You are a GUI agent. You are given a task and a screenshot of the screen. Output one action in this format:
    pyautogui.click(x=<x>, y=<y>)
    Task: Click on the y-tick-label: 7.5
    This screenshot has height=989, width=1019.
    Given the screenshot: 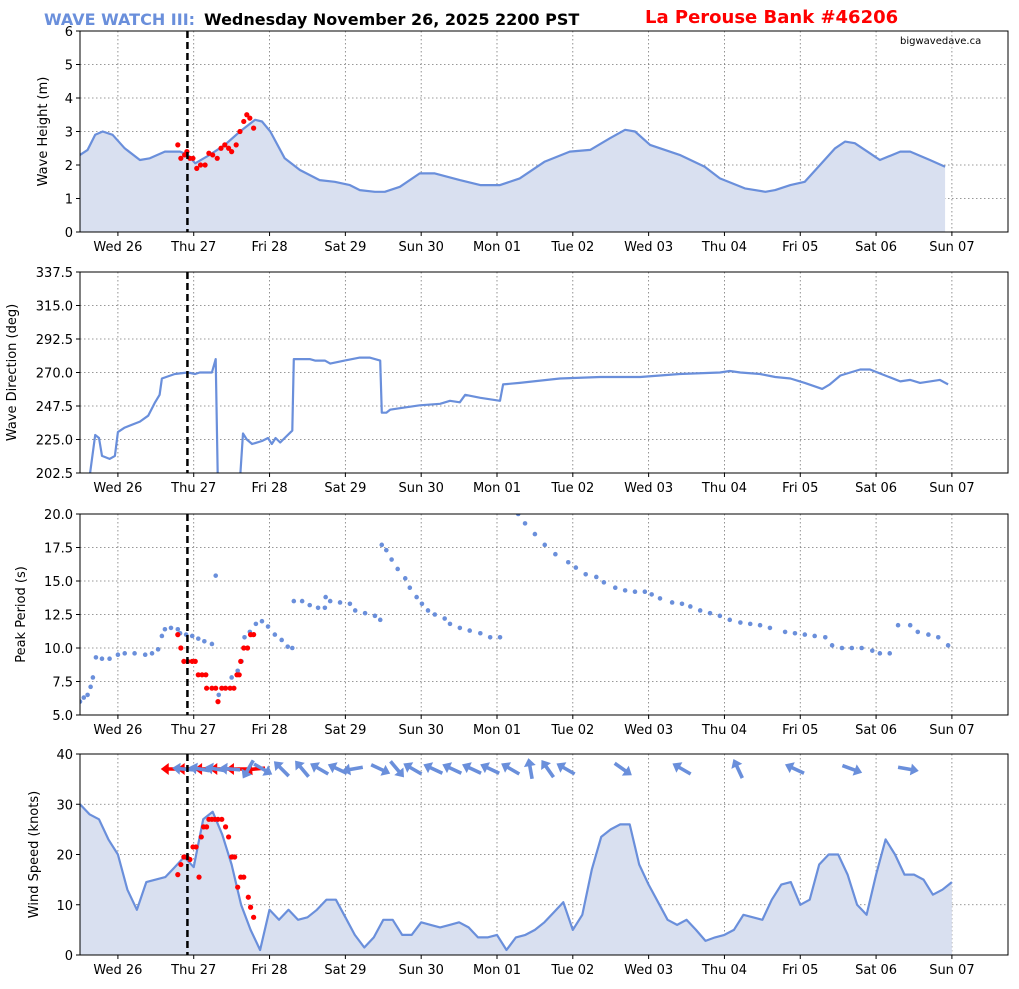 What is the action you would take?
    pyautogui.click(x=62, y=683)
    